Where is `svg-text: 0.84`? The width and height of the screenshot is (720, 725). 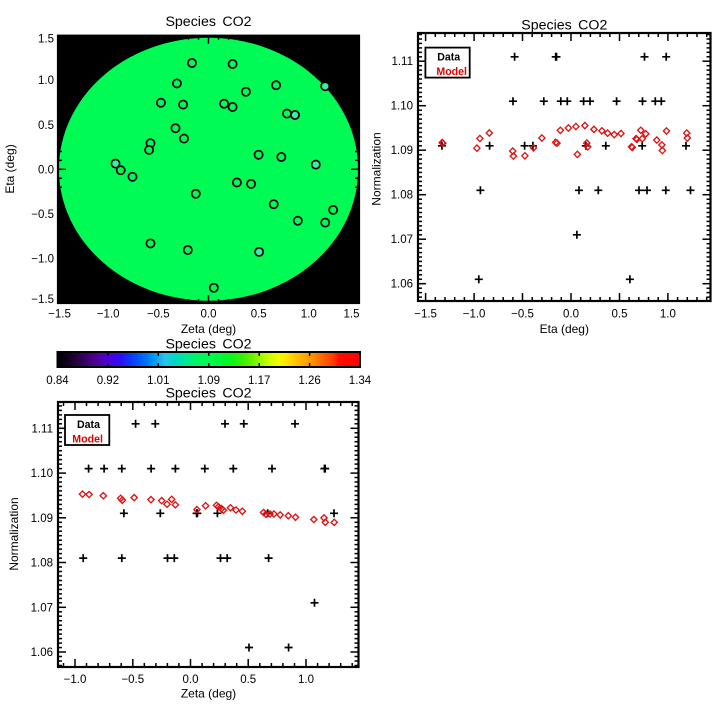
svg-text: 0.84 is located at coordinates (57, 381).